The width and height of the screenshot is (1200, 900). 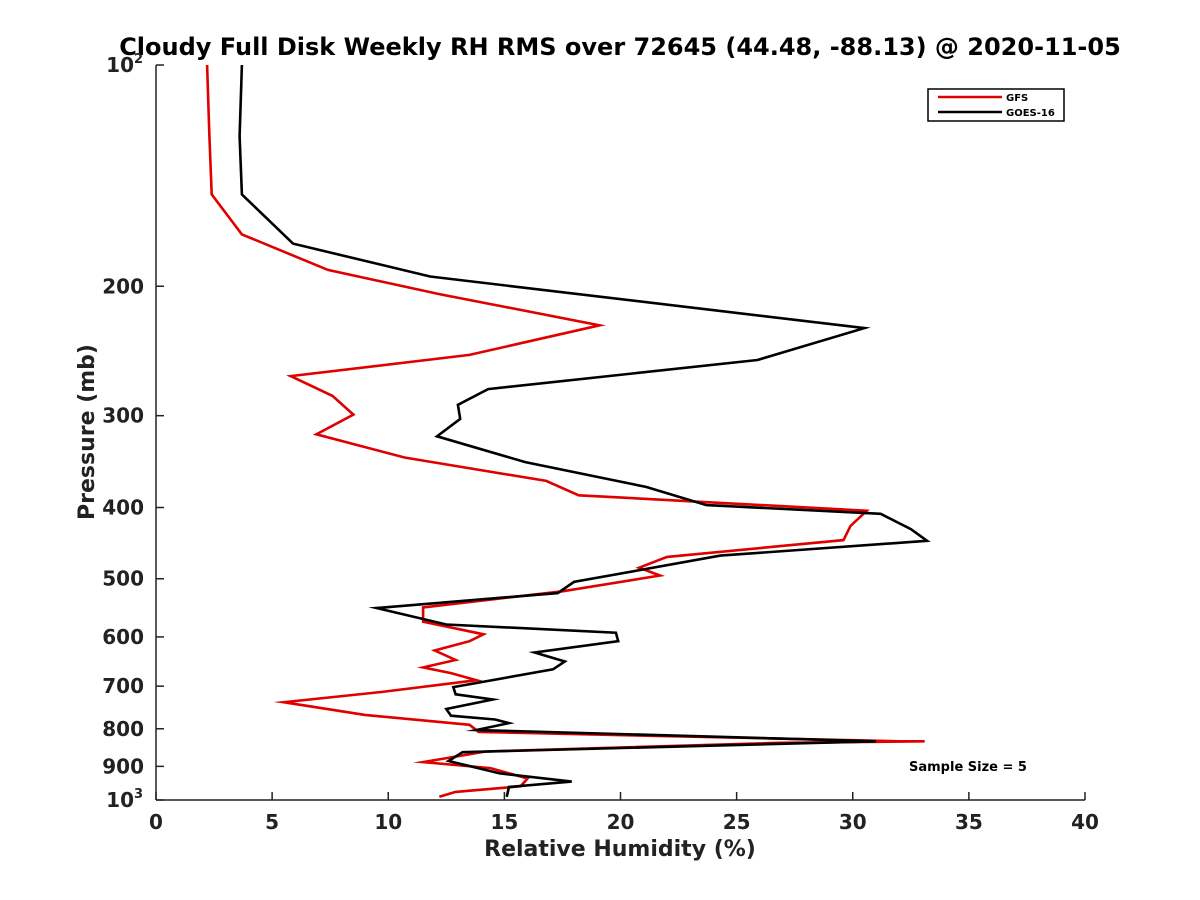 What do you see at coordinates (123, 508) in the screenshot?
I see `y-tick-label: 400` at bounding box center [123, 508].